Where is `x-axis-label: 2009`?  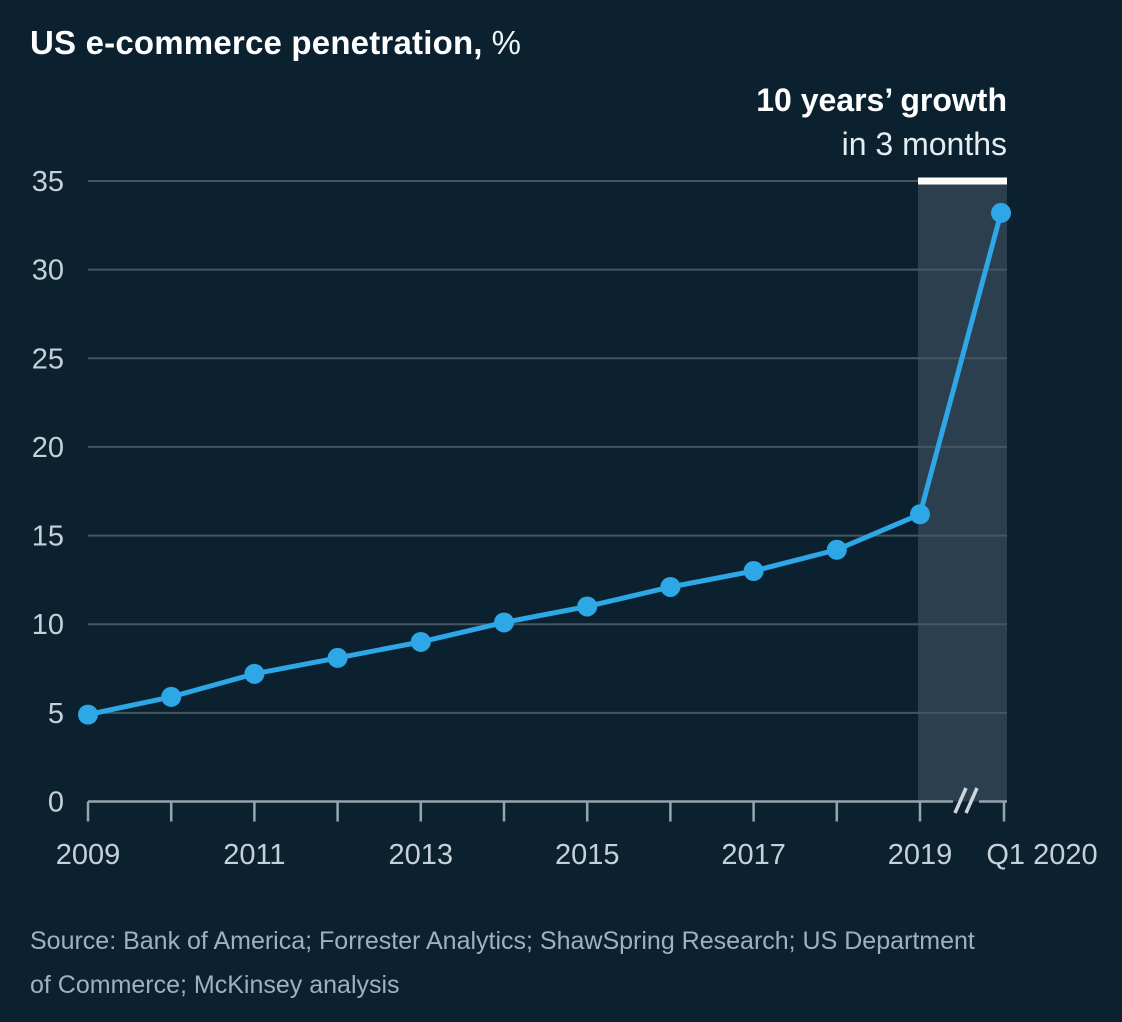 x-axis-label: 2009 is located at coordinates (88, 855).